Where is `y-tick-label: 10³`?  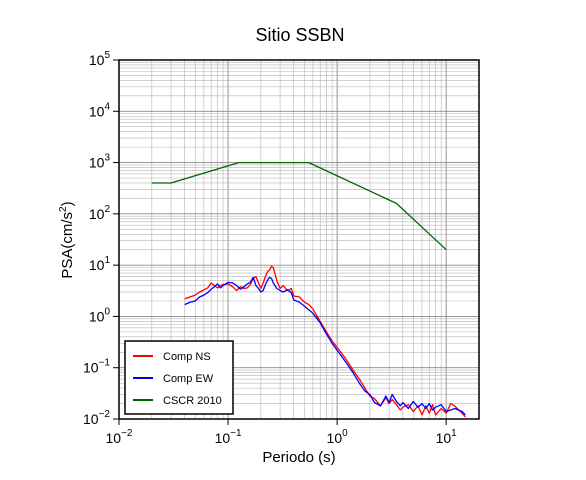 y-tick-label: 10³ is located at coordinates (100, 162).